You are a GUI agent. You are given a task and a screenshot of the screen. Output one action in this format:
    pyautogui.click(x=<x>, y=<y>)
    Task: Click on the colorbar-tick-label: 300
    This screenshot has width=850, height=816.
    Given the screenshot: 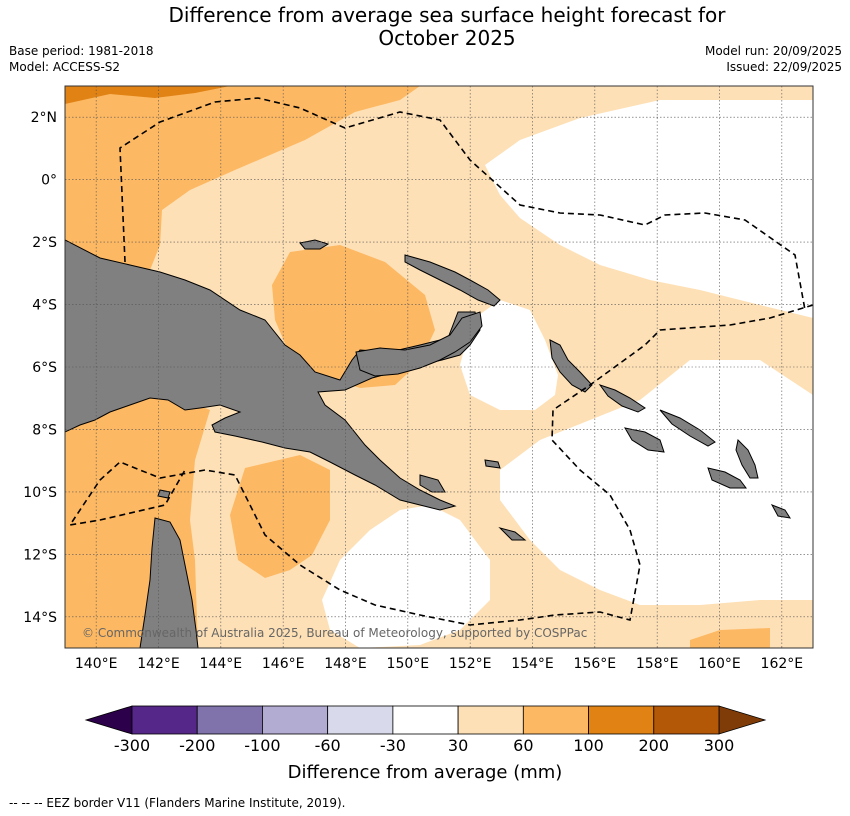 What is the action you would take?
    pyautogui.click(x=719, y=745)
    